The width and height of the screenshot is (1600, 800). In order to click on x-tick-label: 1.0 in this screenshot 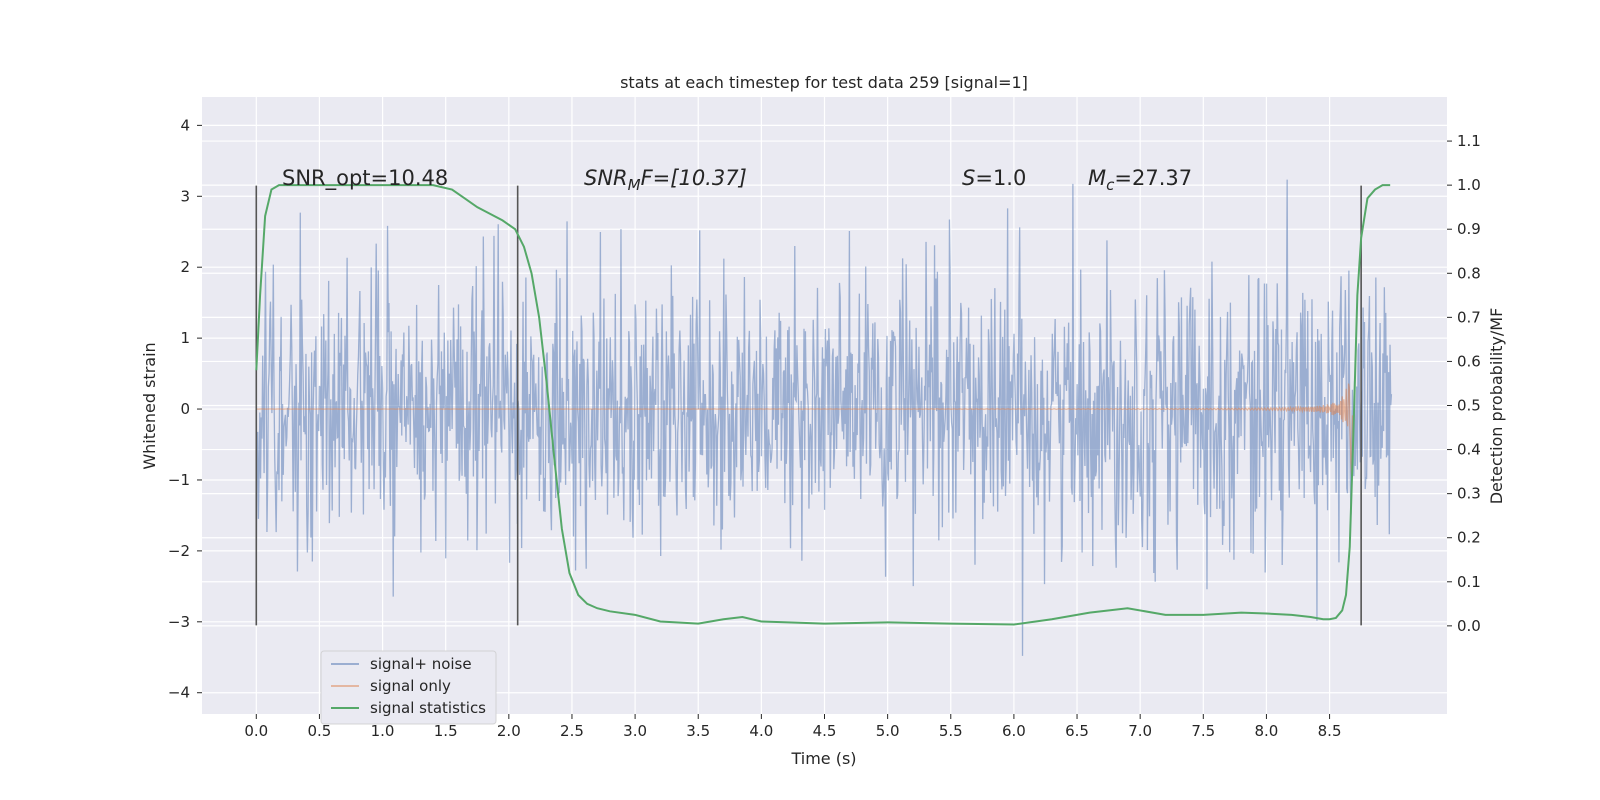, I will do `click(383, 731)`.